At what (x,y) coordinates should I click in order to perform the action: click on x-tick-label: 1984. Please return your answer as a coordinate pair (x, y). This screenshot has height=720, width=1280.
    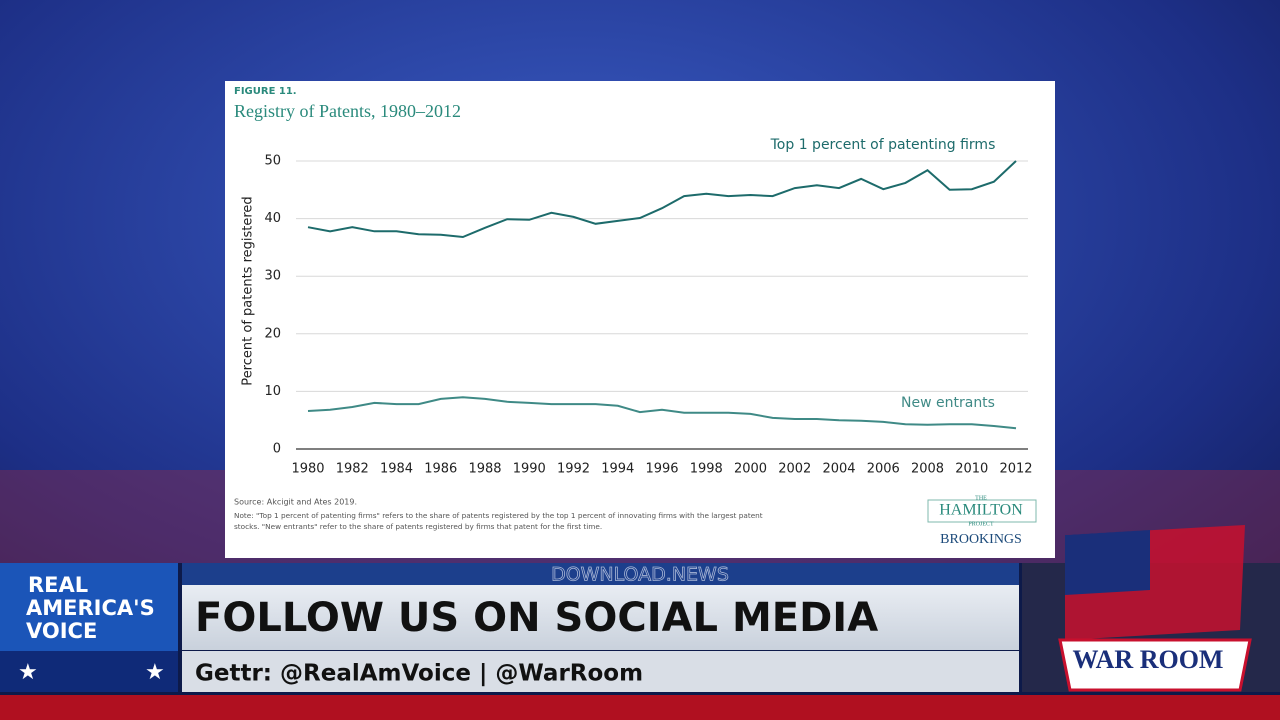
    Looking at the image, I should click on (396, 469).